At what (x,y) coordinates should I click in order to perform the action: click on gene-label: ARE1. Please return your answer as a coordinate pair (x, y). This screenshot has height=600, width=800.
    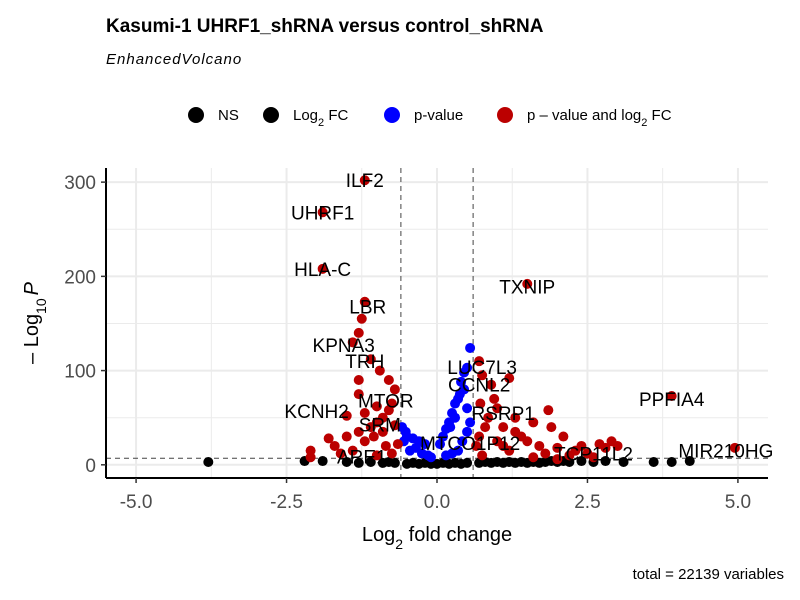
    Looking at the image, I should click on (362, 457).